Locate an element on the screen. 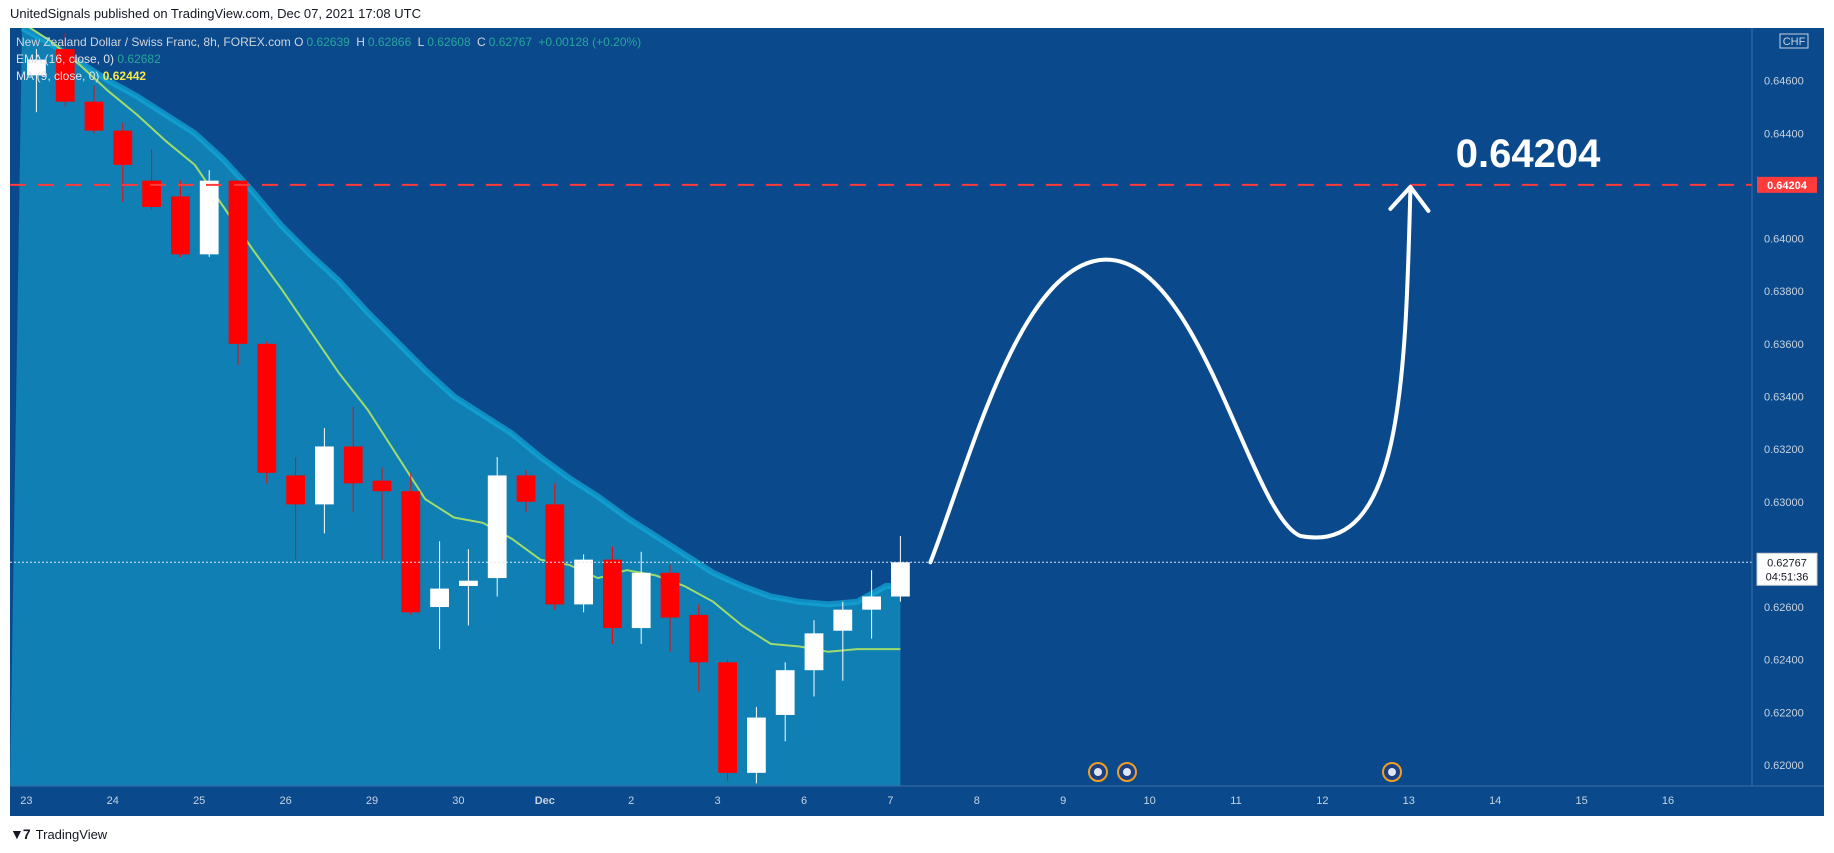 The width and height of the screenshot is (1834, 853). ma-value: 0.62442 is located at coordinates (124, 76).